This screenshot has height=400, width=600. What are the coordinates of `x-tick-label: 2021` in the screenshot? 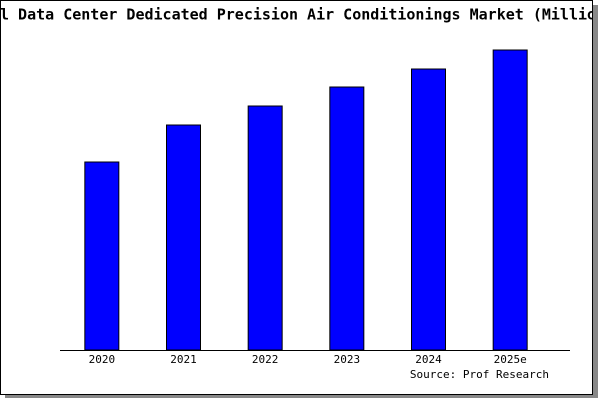 It's located at (183, 359).